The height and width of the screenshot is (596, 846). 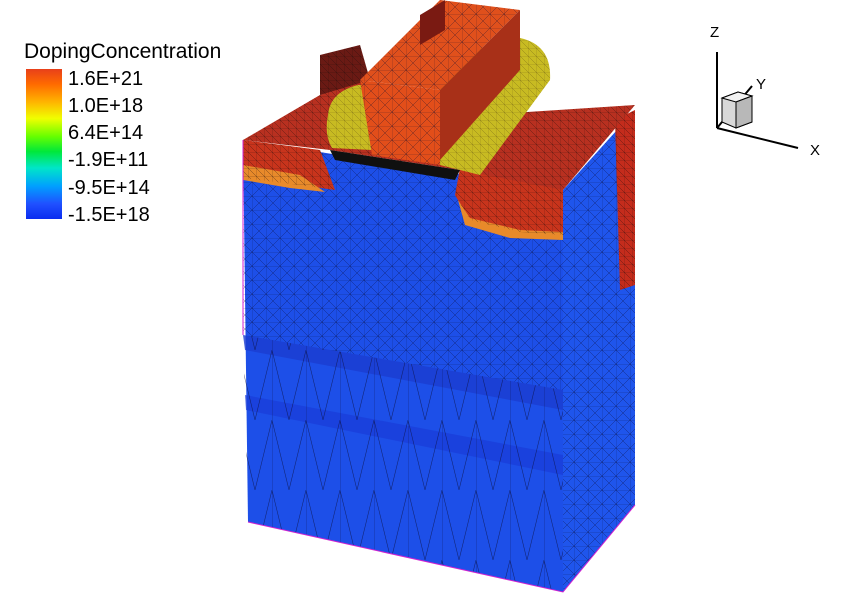 What do you see at coordinates (44, 144) in the screenshot?
I see `colorbar` at bounding box center [44, 144].